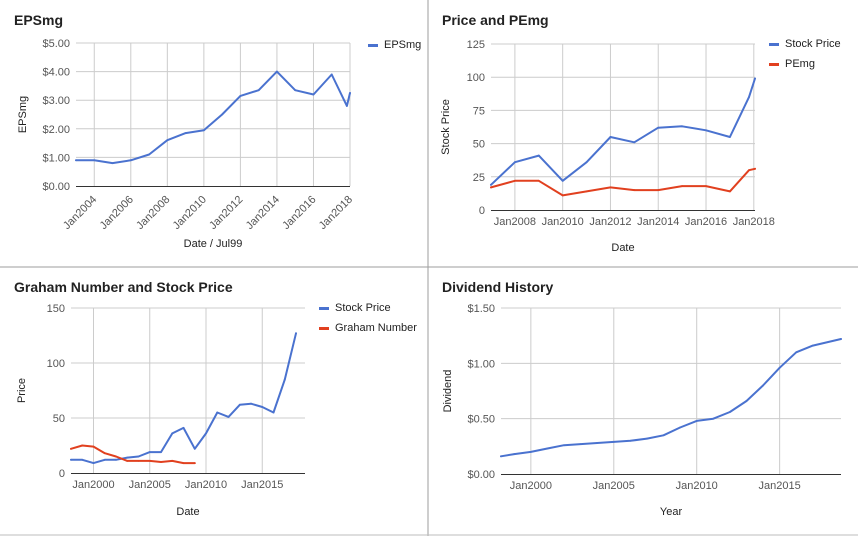 The image size is (858, 536). What do you see at coordinates (117, 213) in the screenshot?
I see `x-tick-label: Jan2006` at bounding box center [117, 213].